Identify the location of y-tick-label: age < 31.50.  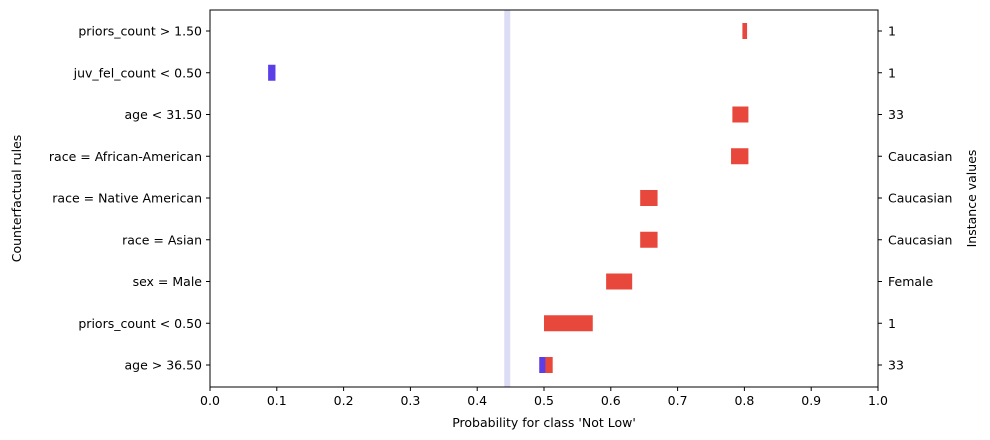
(164, 114).